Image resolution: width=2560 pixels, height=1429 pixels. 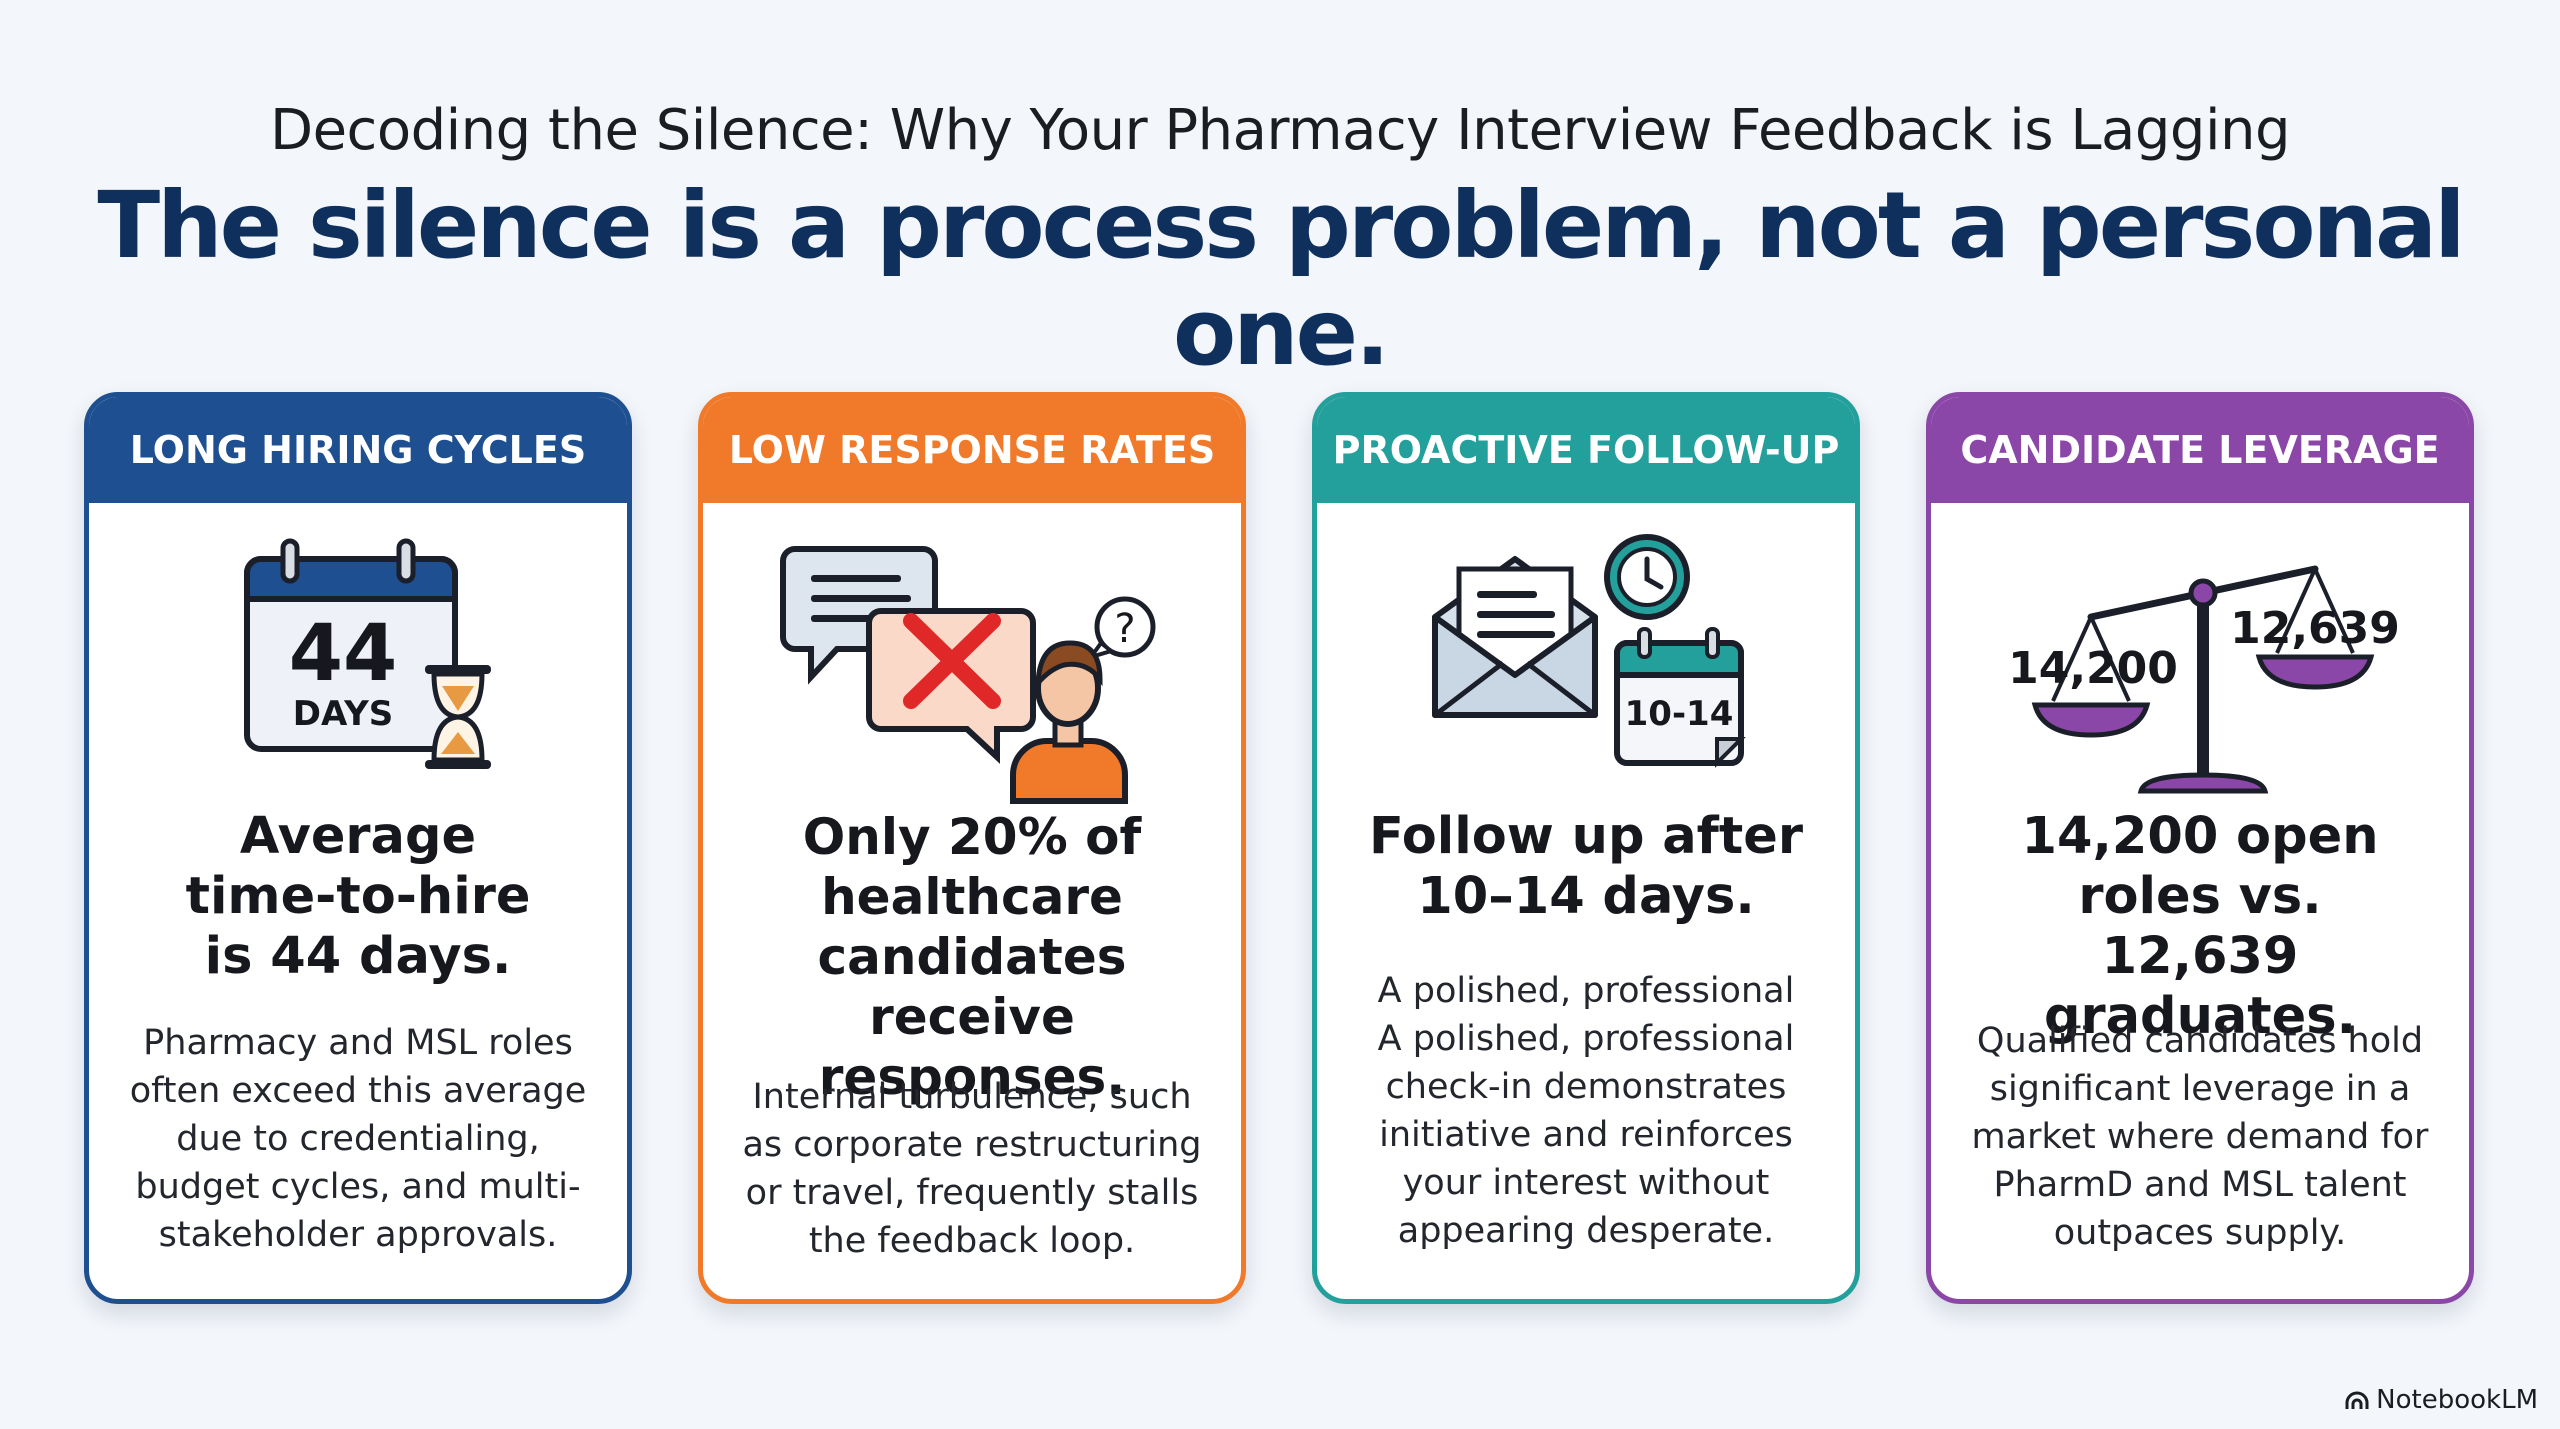 What do you see at coordinates (358, 450) in the screenshot?
I see `card-header: LONG HIRING CYCLES` at bounding box center [358, 450].